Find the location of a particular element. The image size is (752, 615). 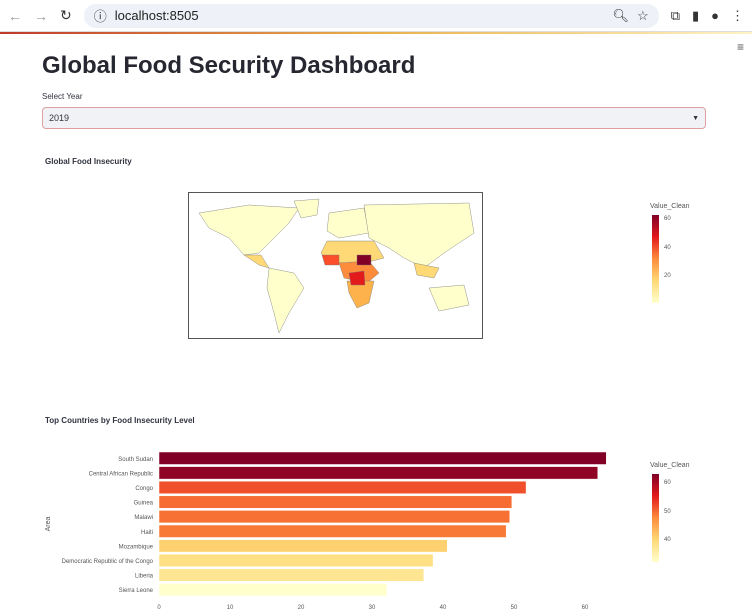

bar-chart-title: Top Countries by Food Insecurity Level is located at coordinates (120, 420).